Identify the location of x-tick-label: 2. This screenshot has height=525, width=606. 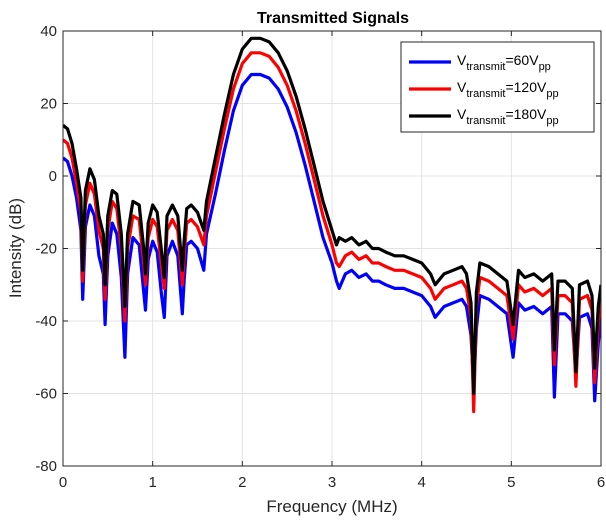
(242, 482).